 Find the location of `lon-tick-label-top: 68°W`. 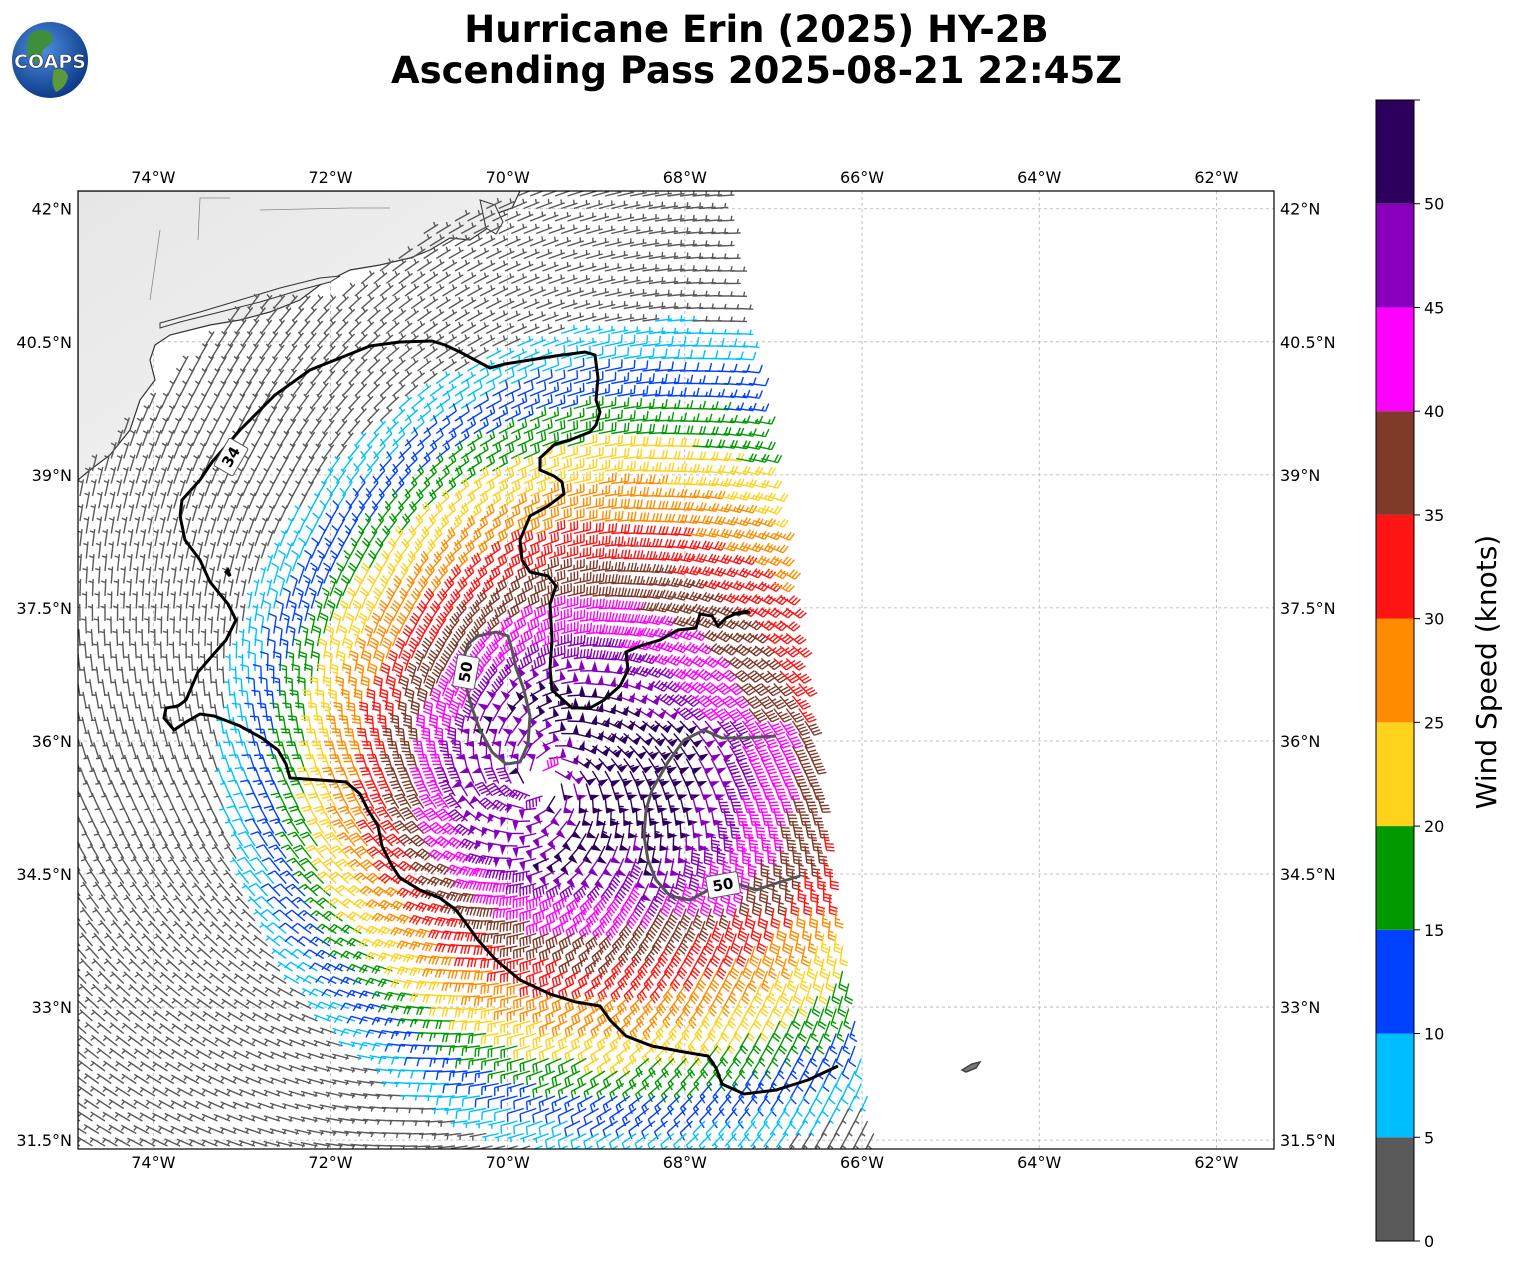

lon-tick-label-top: 68°W is located at coordinates (685, 177).